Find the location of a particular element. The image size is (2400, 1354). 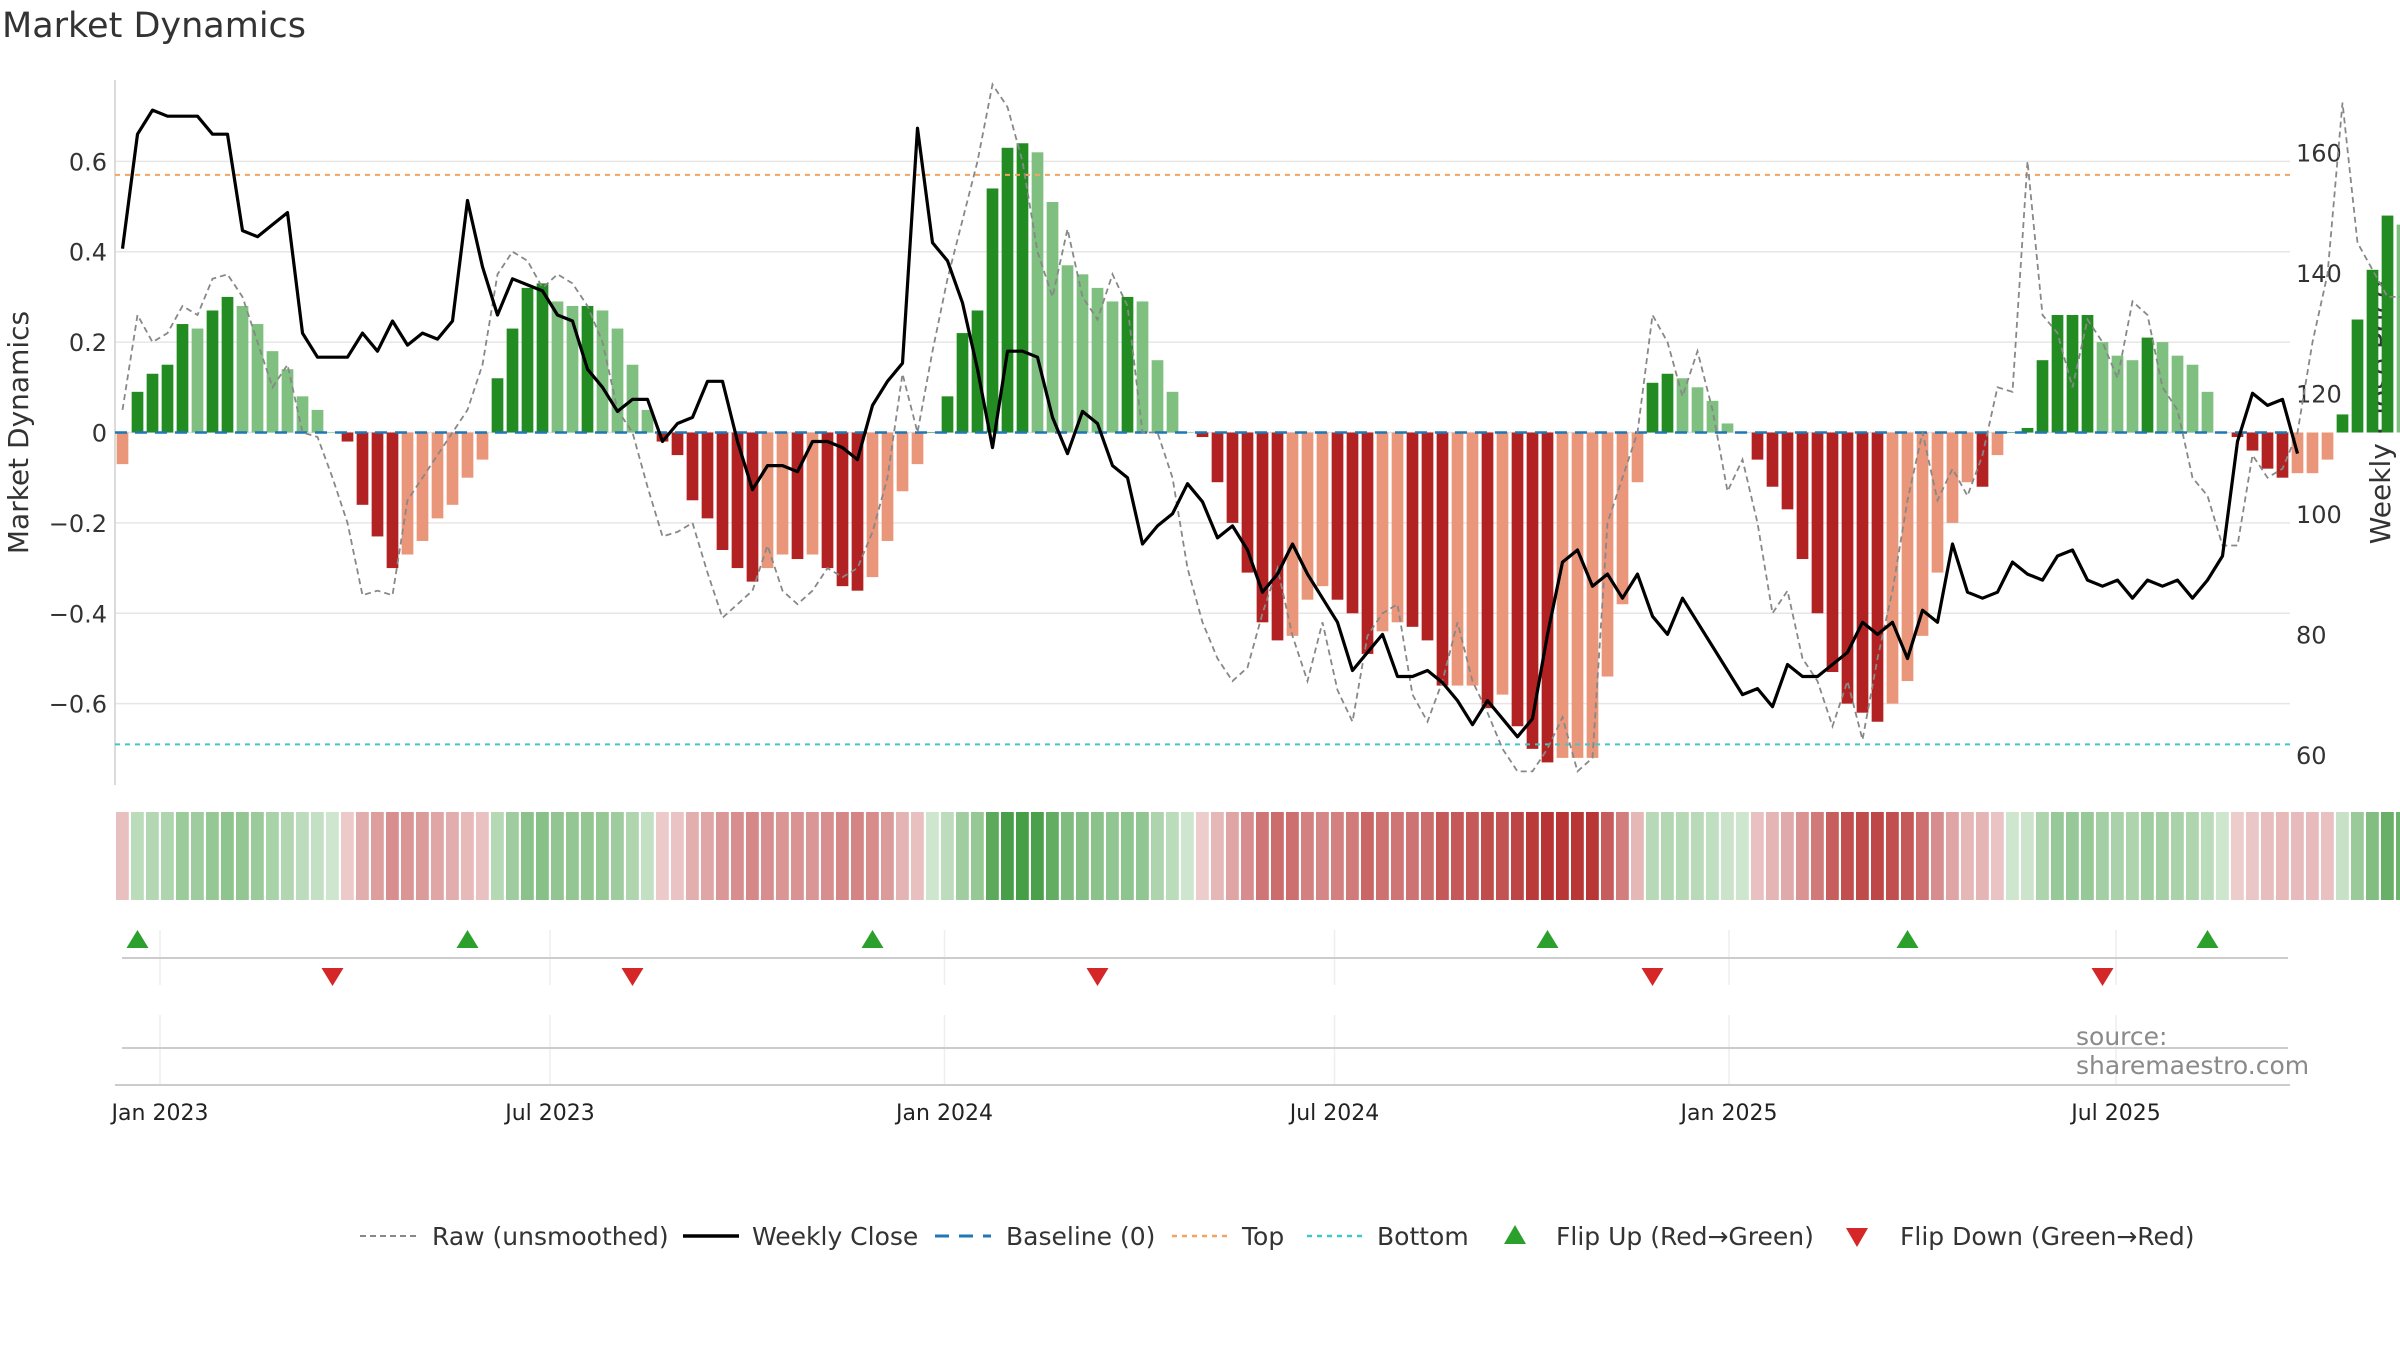

flip-up-marker is located at coordinates (1908, 939).